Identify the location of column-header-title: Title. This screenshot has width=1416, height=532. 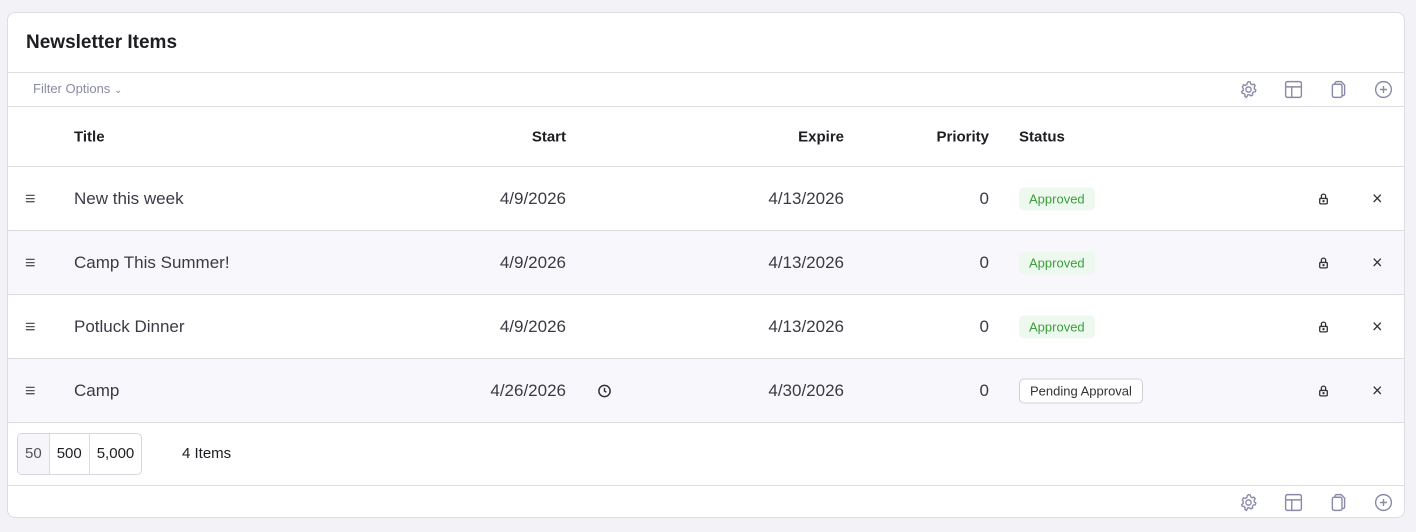
(89, 136).